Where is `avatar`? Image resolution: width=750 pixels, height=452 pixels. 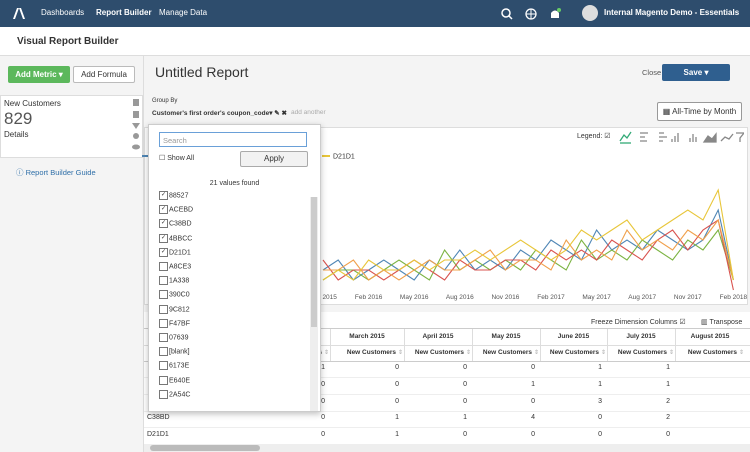
avatar is located at coordinates (590, 13).